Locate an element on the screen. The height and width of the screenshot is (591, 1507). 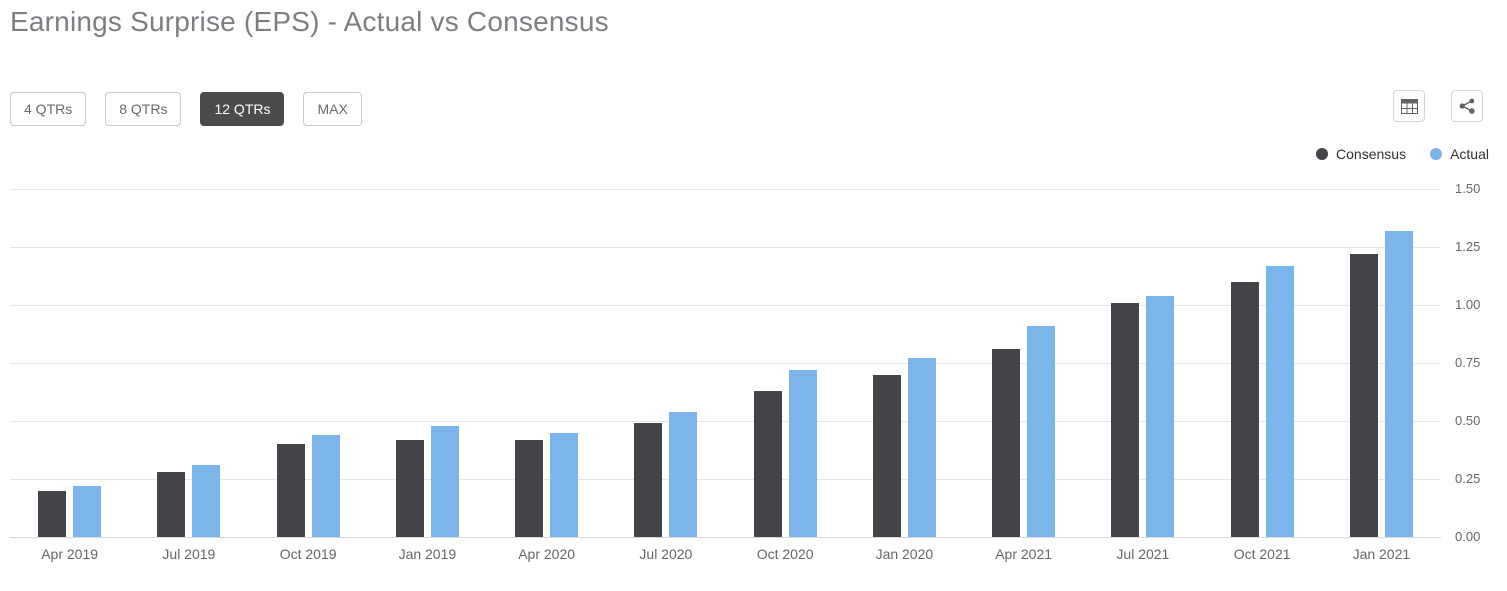
y-axis-label: 0.50 is located at coordinates (1468, 420).